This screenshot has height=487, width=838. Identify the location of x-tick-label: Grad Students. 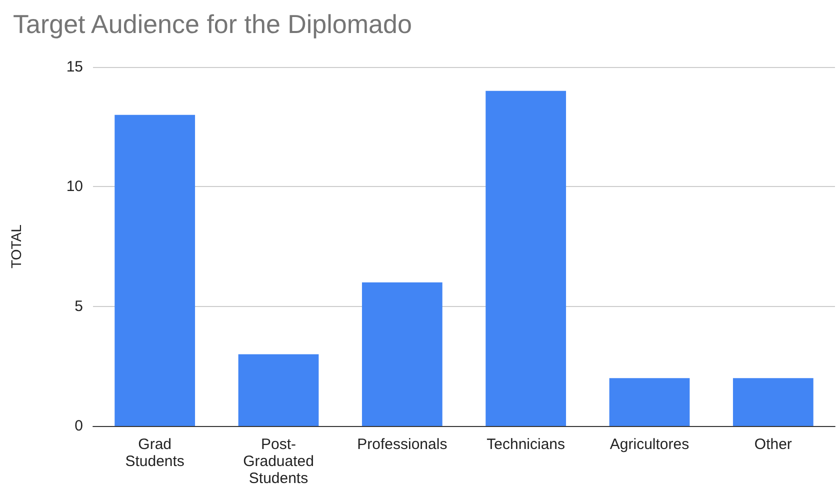
(154, 453).